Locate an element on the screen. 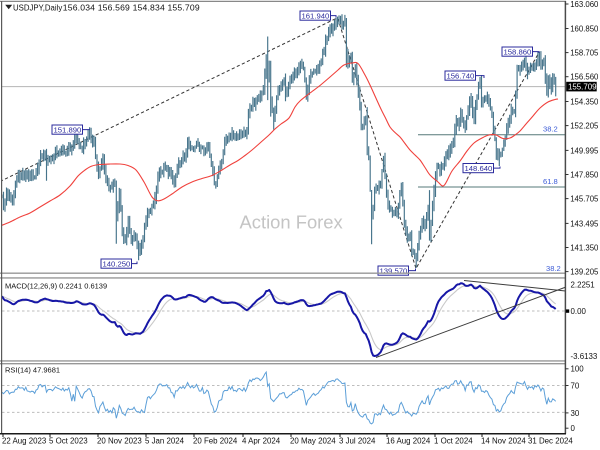 The image size is (600, 450). svg-text: RSI(14) 47.9681 is located at coordinates (32, 369).